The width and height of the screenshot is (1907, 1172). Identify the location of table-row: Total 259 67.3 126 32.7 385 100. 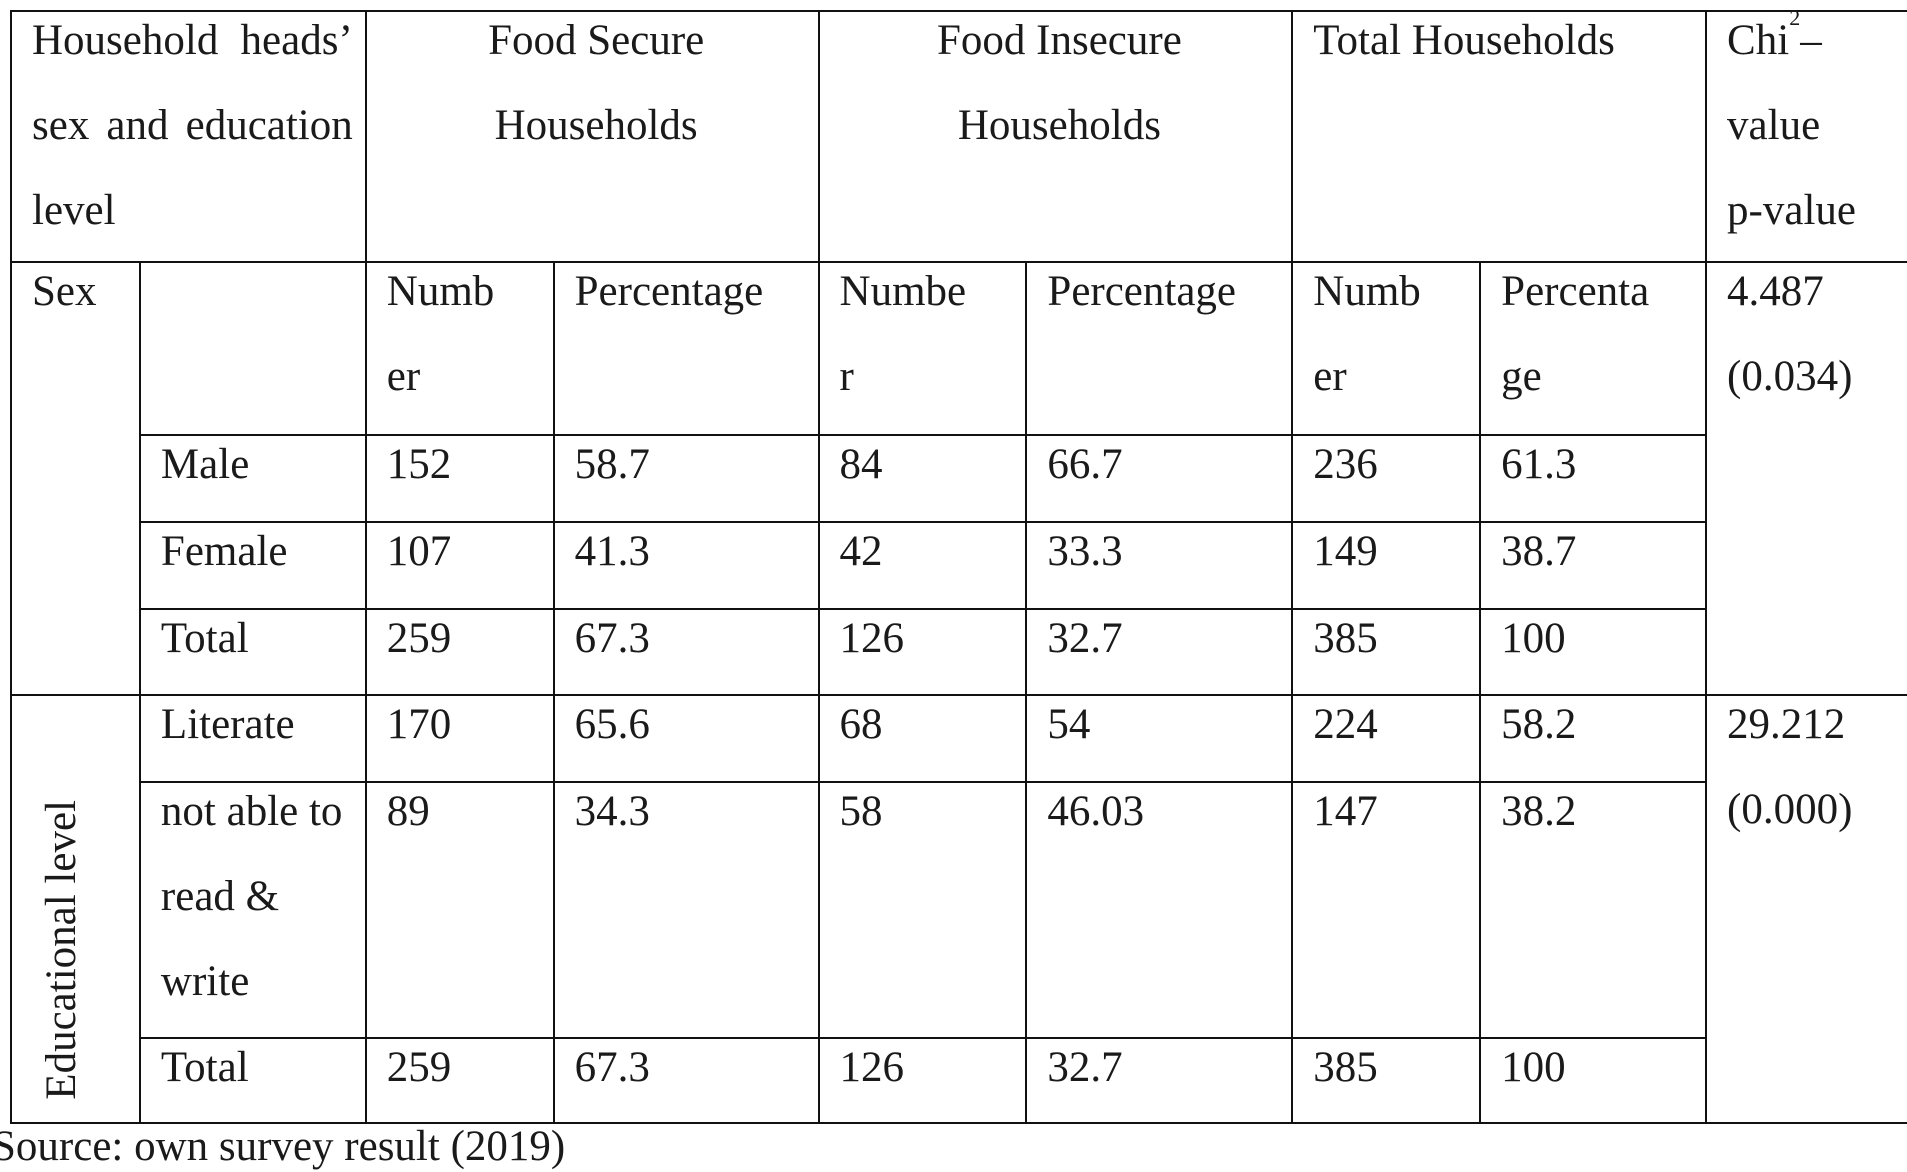
(959, 652).